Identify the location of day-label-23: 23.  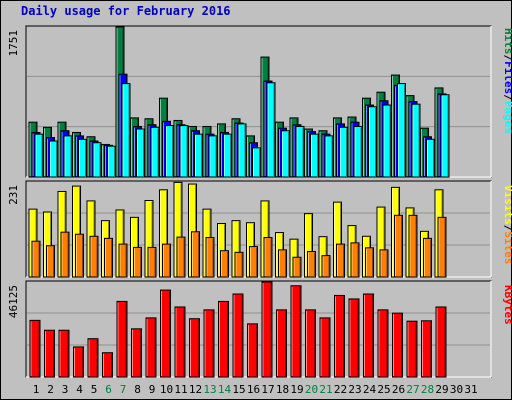
(354, 389).